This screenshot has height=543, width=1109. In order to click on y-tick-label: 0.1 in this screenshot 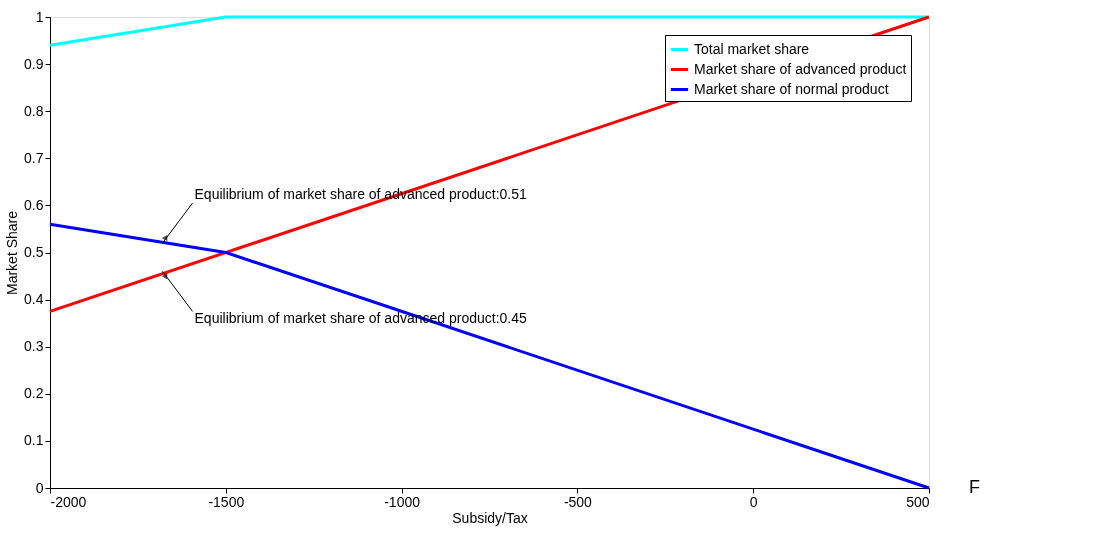, I will do `click(34, 440)`.